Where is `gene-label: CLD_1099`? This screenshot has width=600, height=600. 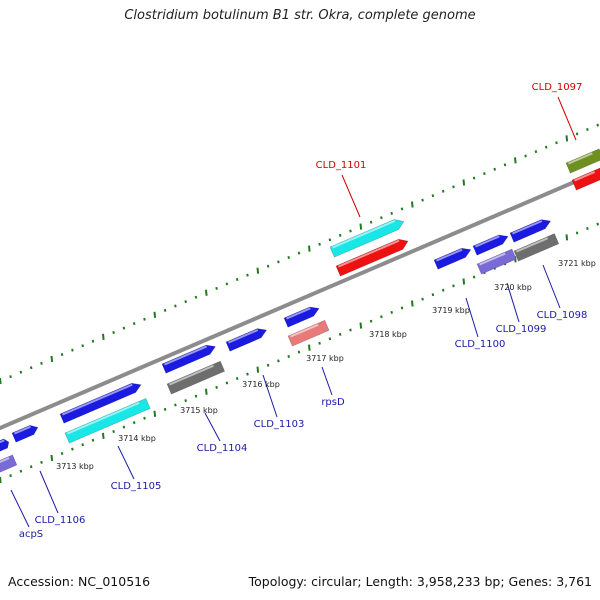
gene-label: CLD_1099 is located at coordinates (521, 329).